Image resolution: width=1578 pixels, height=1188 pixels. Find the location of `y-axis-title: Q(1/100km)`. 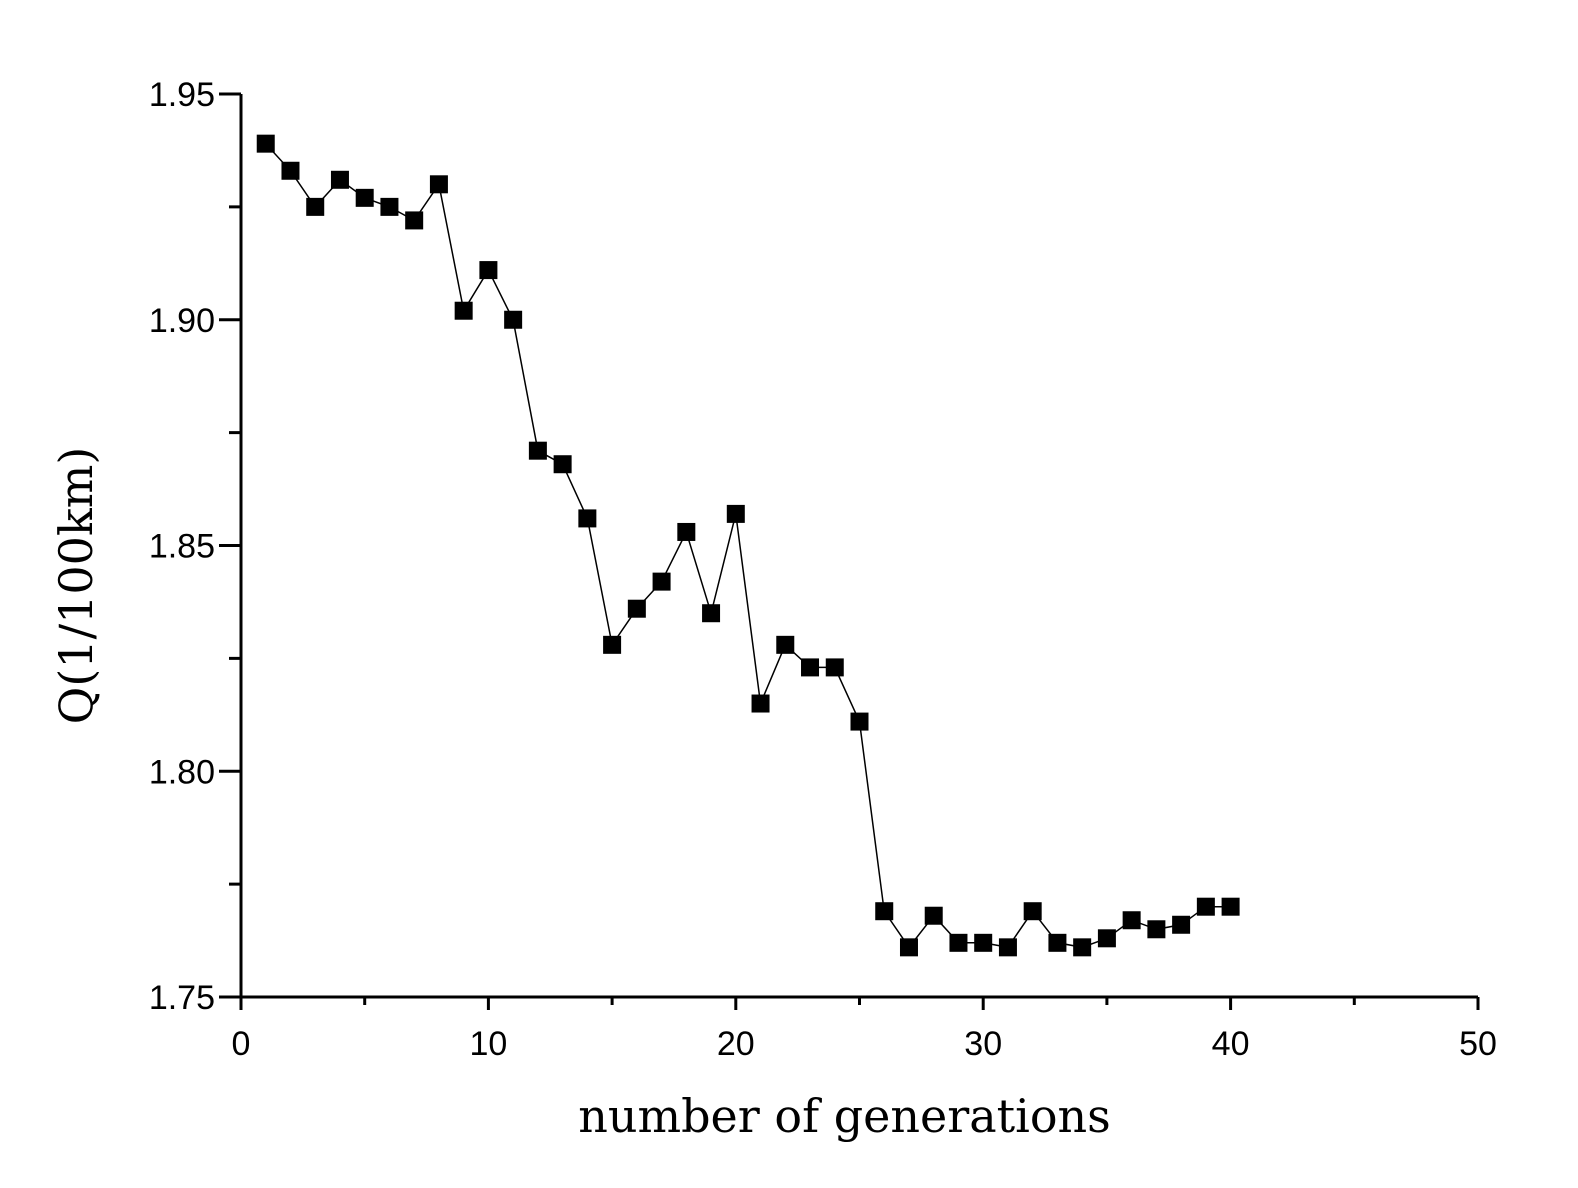

y-axis-title: Q(1/100km) is located at coordinates (76, 586).